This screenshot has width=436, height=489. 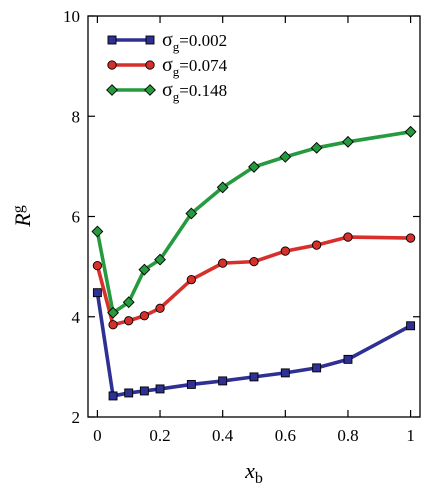 I want to click on legend-item: σg=0.002, so click(x=167, y=41).